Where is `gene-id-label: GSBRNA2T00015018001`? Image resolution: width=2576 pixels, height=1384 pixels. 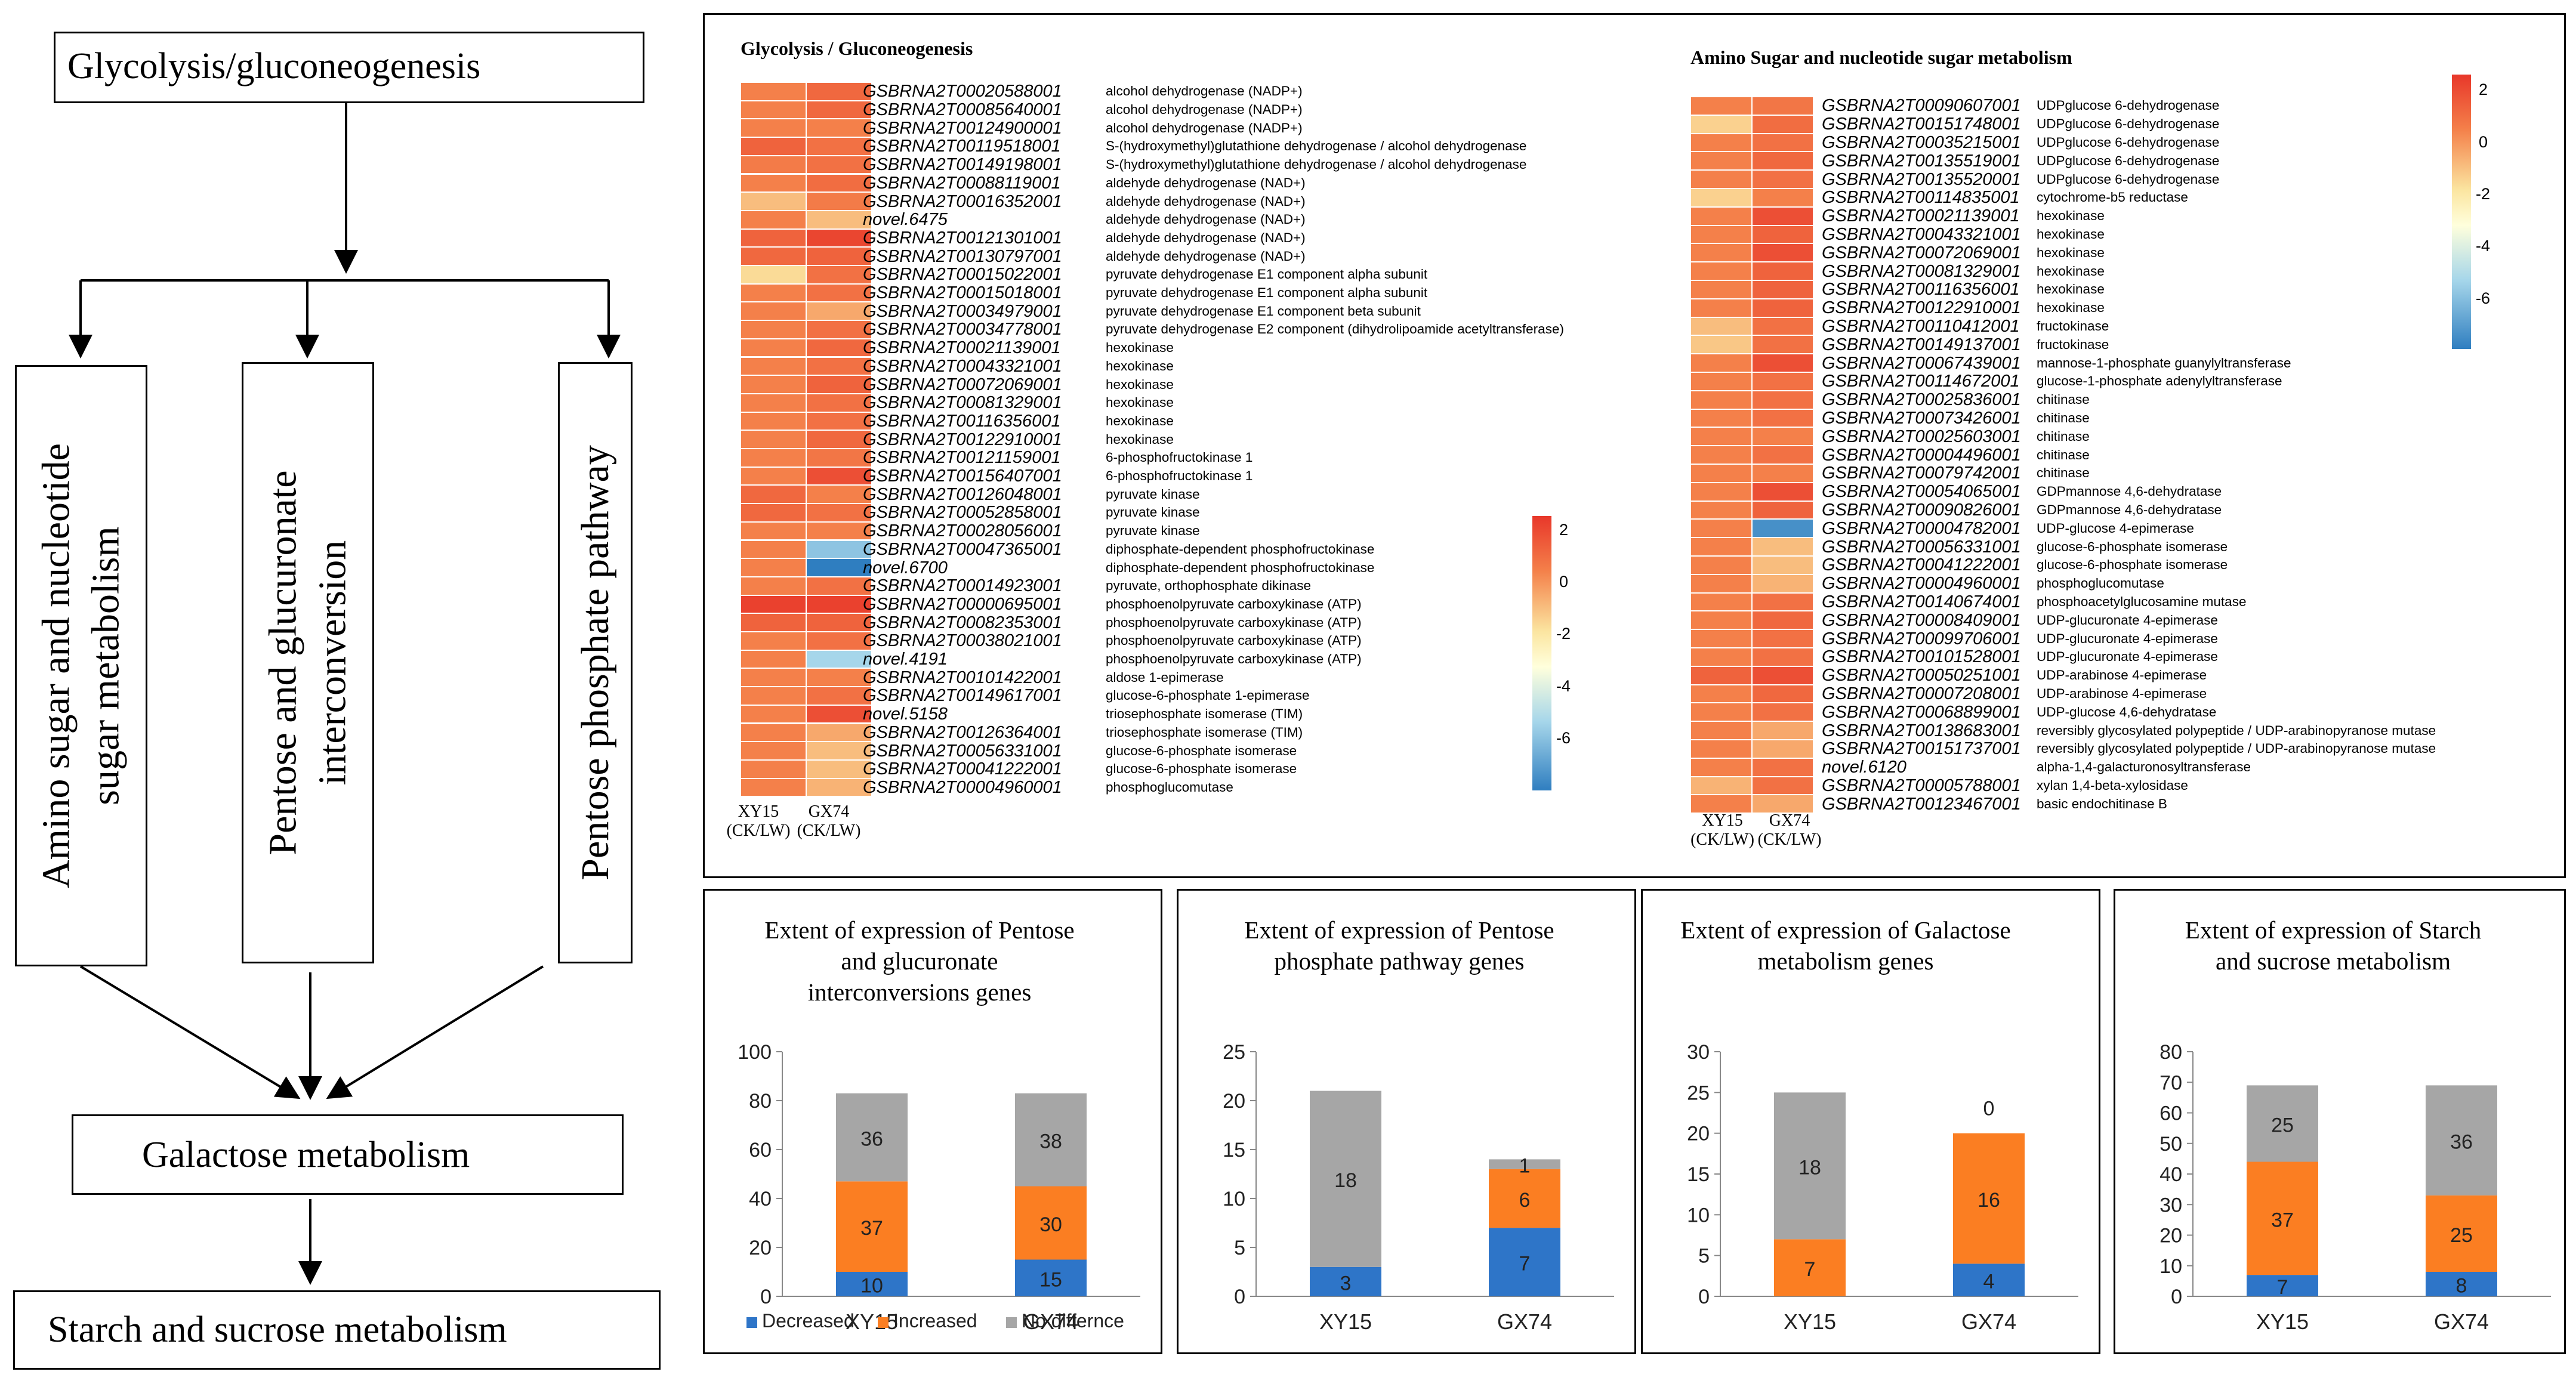 gene-id-label: GSBRNA2T00015018001 is located at coordinates (963, 293).